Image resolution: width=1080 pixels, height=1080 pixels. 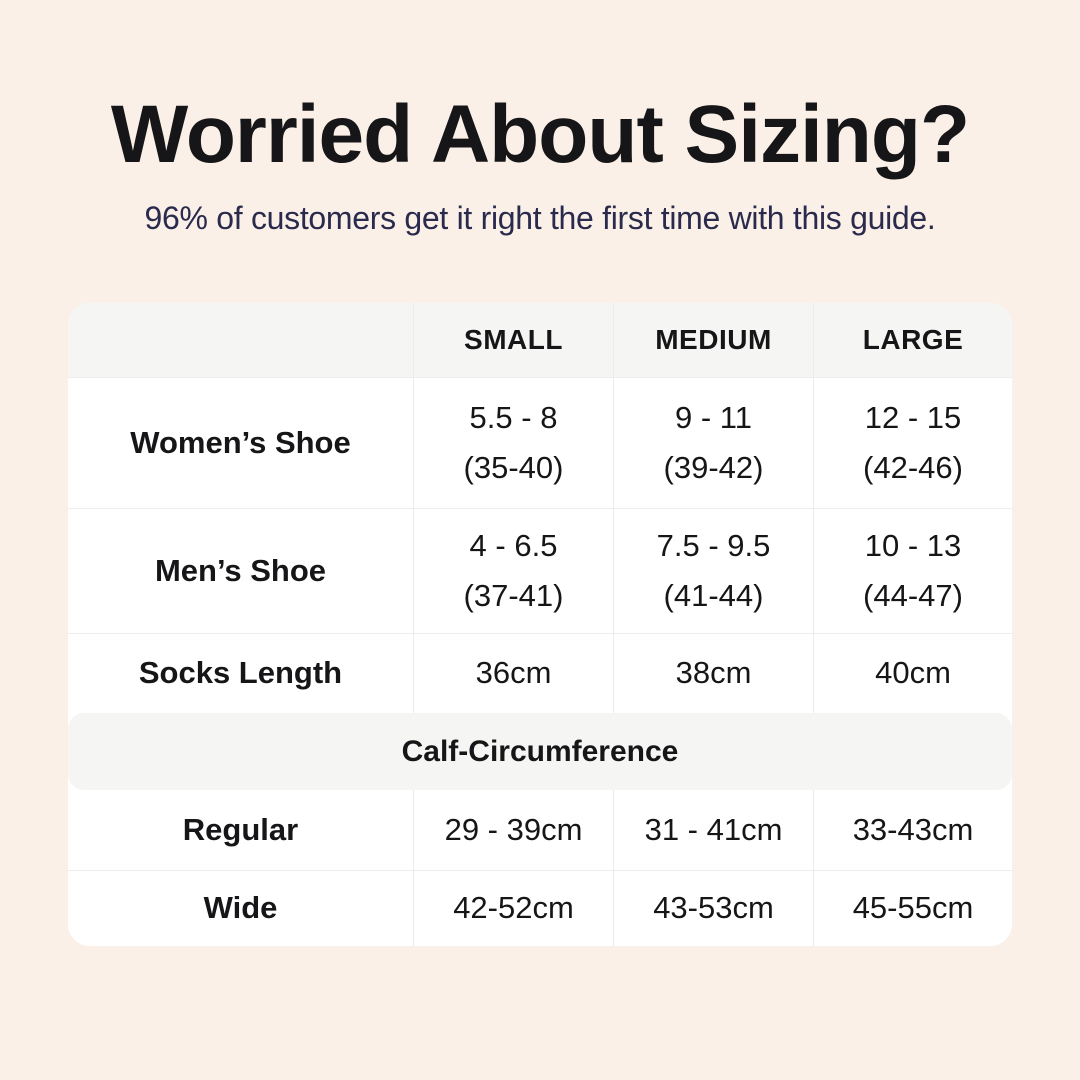 I want to click on cell-mens-large: 10 - 13 (44-47), so click(x=912, y=571).